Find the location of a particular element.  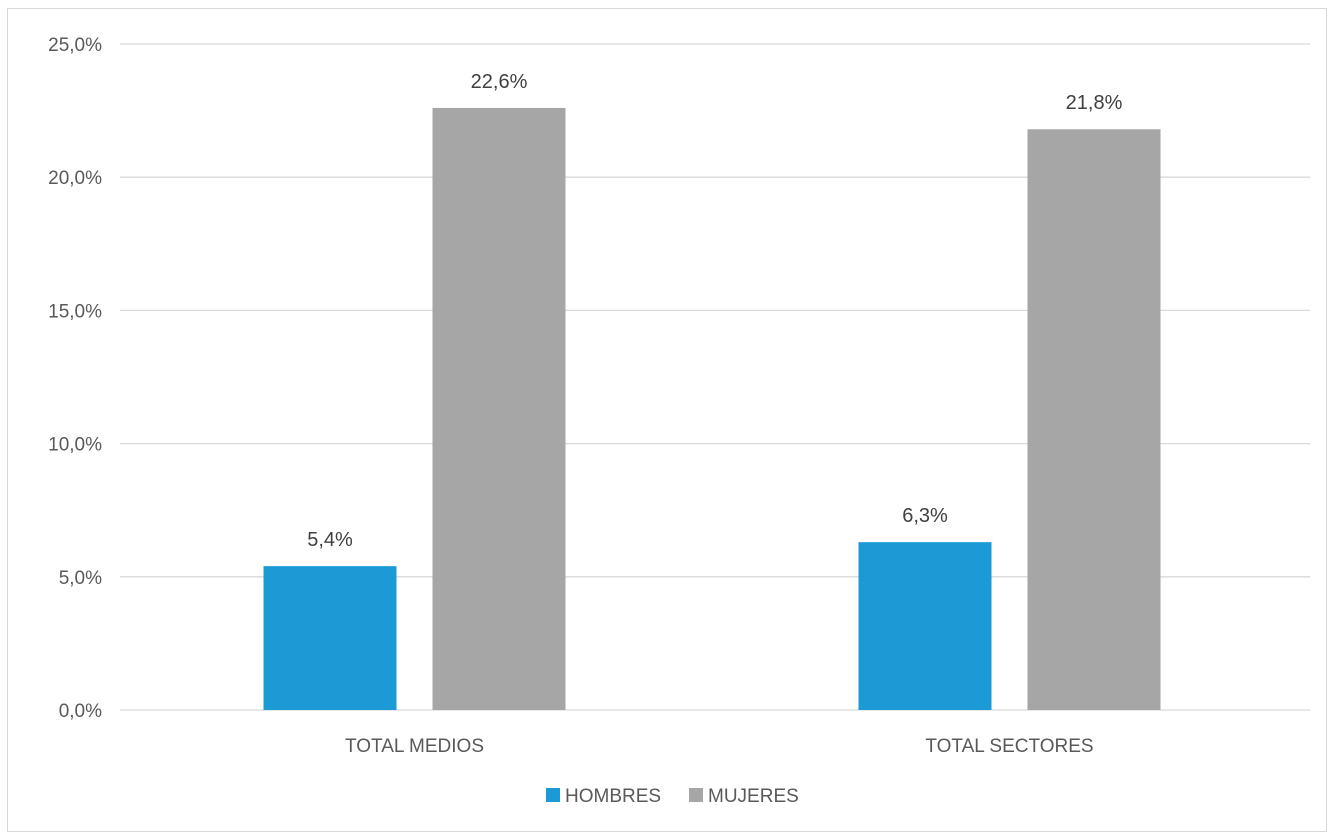

legend-label-hombres: HOMBRES is located at coordinates (613, 796).